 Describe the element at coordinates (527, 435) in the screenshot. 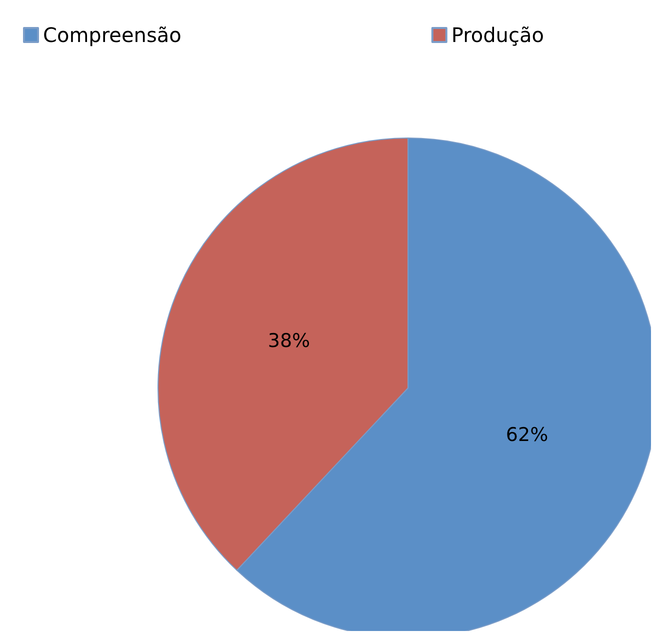

I see `data-label: 62%` at that location.